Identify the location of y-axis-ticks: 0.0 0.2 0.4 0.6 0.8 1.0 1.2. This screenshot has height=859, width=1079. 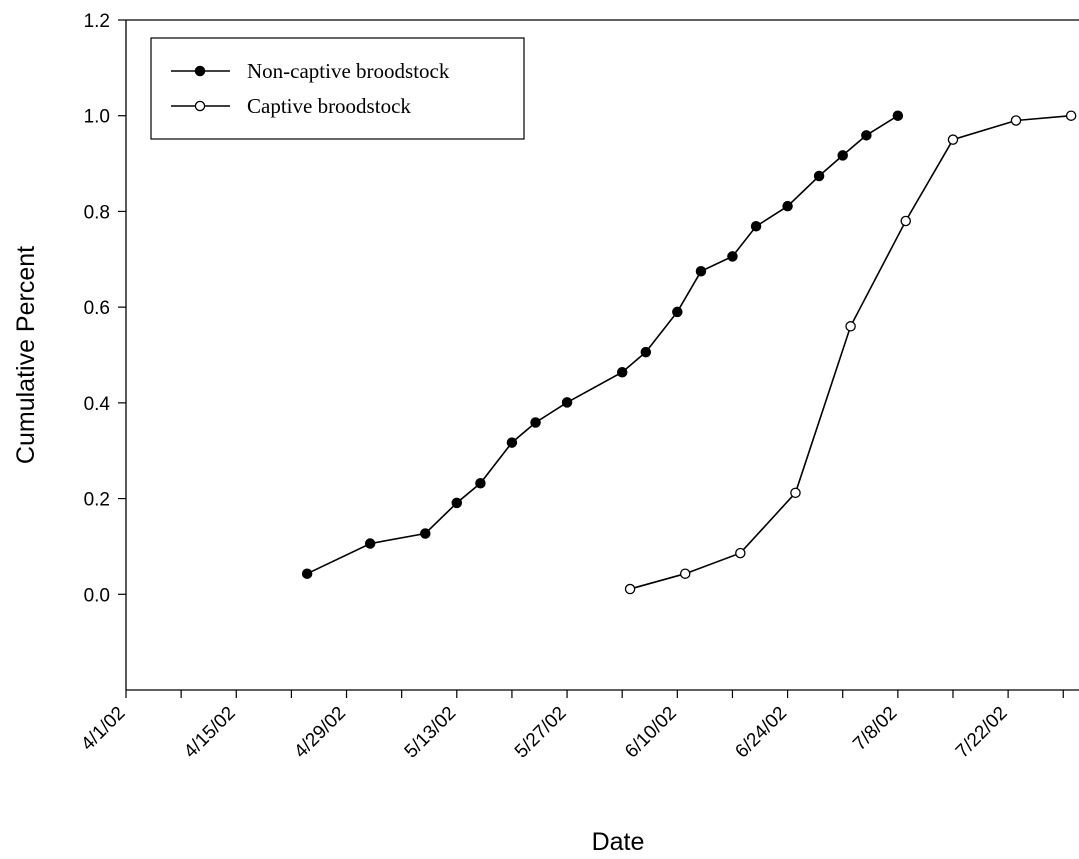
(105, 308).